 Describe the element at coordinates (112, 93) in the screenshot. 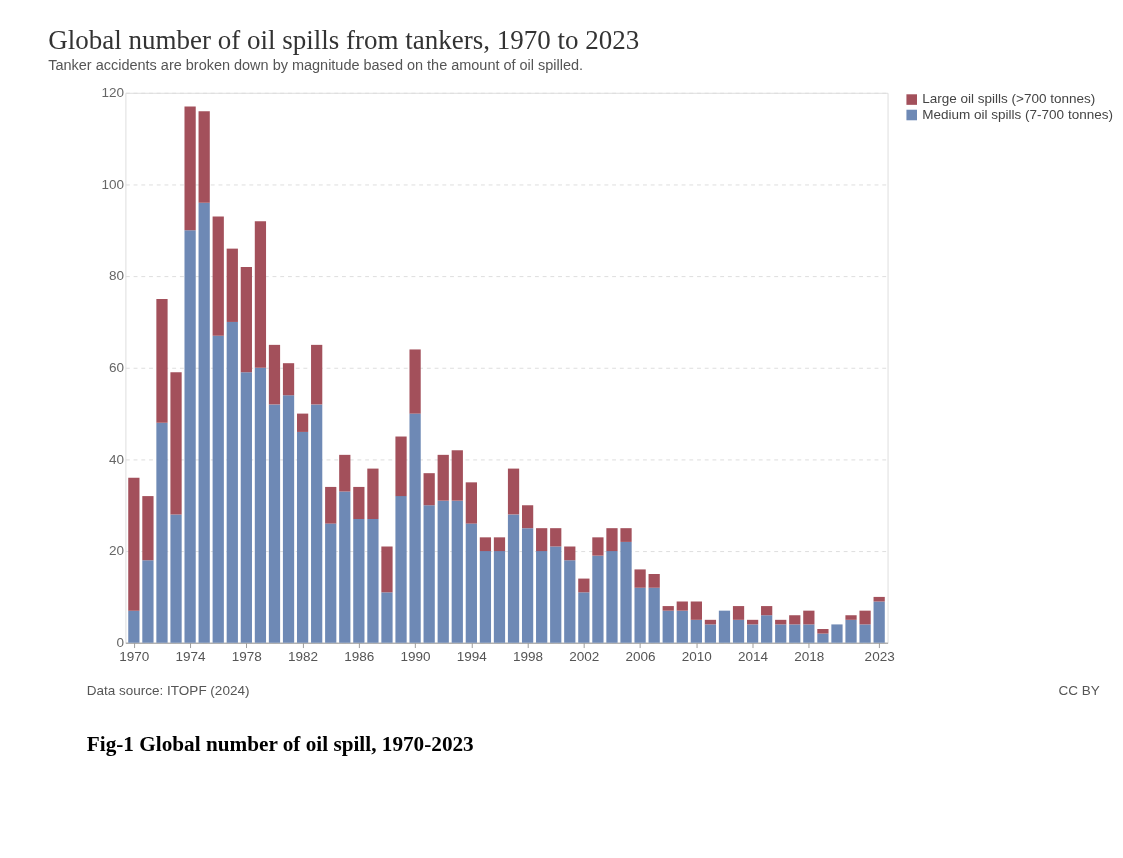

I see `y-tick-label: 120` at that location.